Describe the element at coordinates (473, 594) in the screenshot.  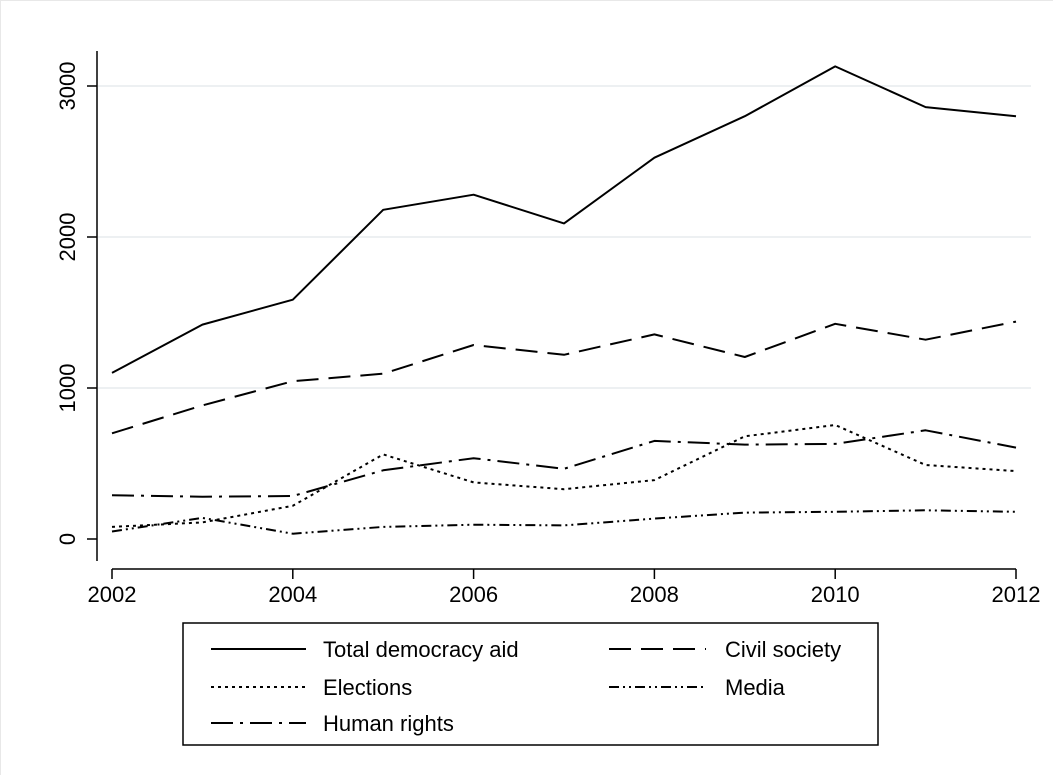
I see `x-tick-label-2006: 2006` at that location.